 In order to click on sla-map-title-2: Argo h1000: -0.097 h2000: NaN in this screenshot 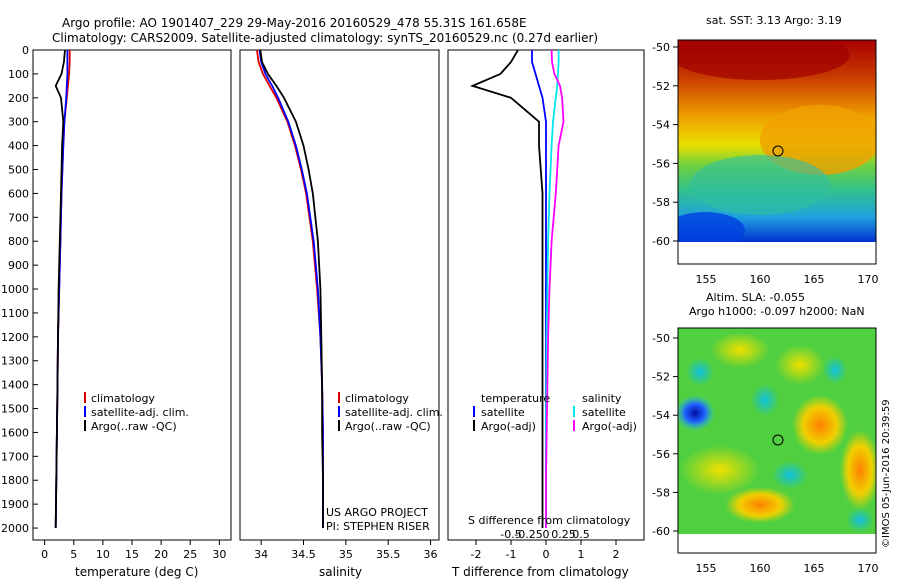, I will do `click(777, 311)`.